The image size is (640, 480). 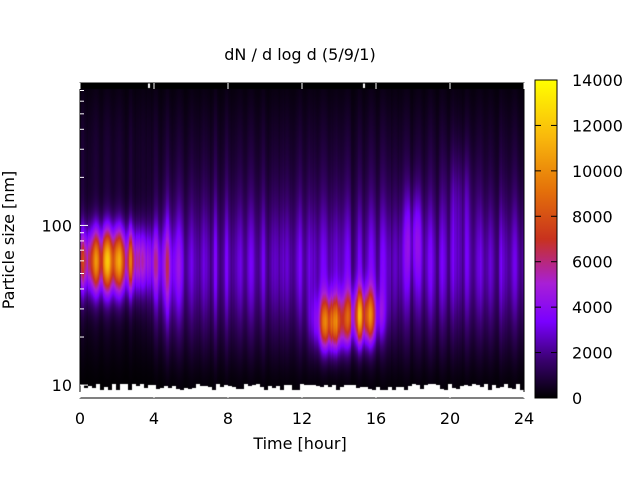 What do you see at coordinates (299, 443) in the screenshot?
I see `x-axis-label: Time [hour]` at bounding box center [299, 443].